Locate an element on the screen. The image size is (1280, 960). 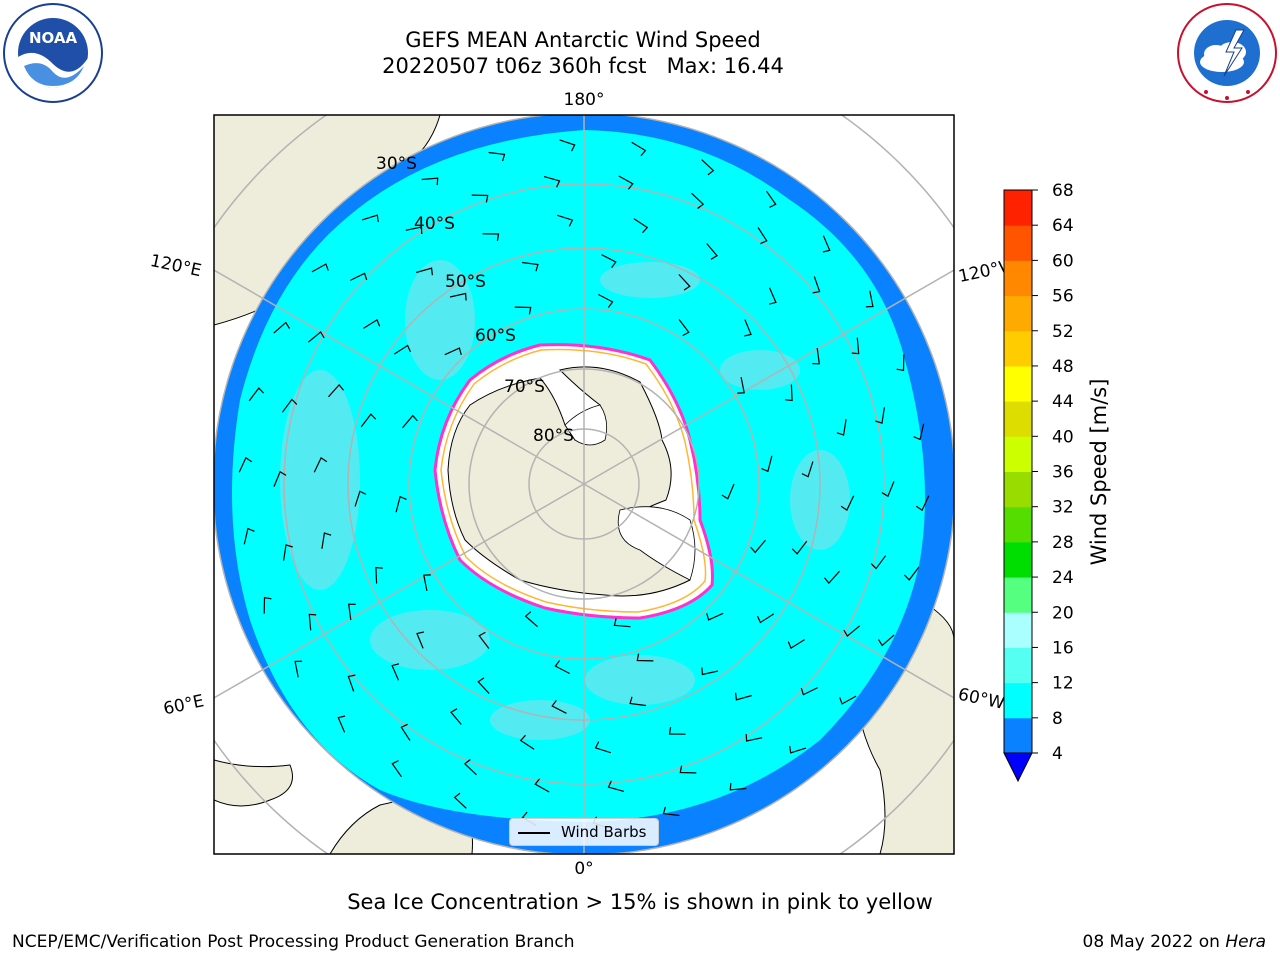
colorbar-tick-label: 48 is located at coordinates (1063, 367).